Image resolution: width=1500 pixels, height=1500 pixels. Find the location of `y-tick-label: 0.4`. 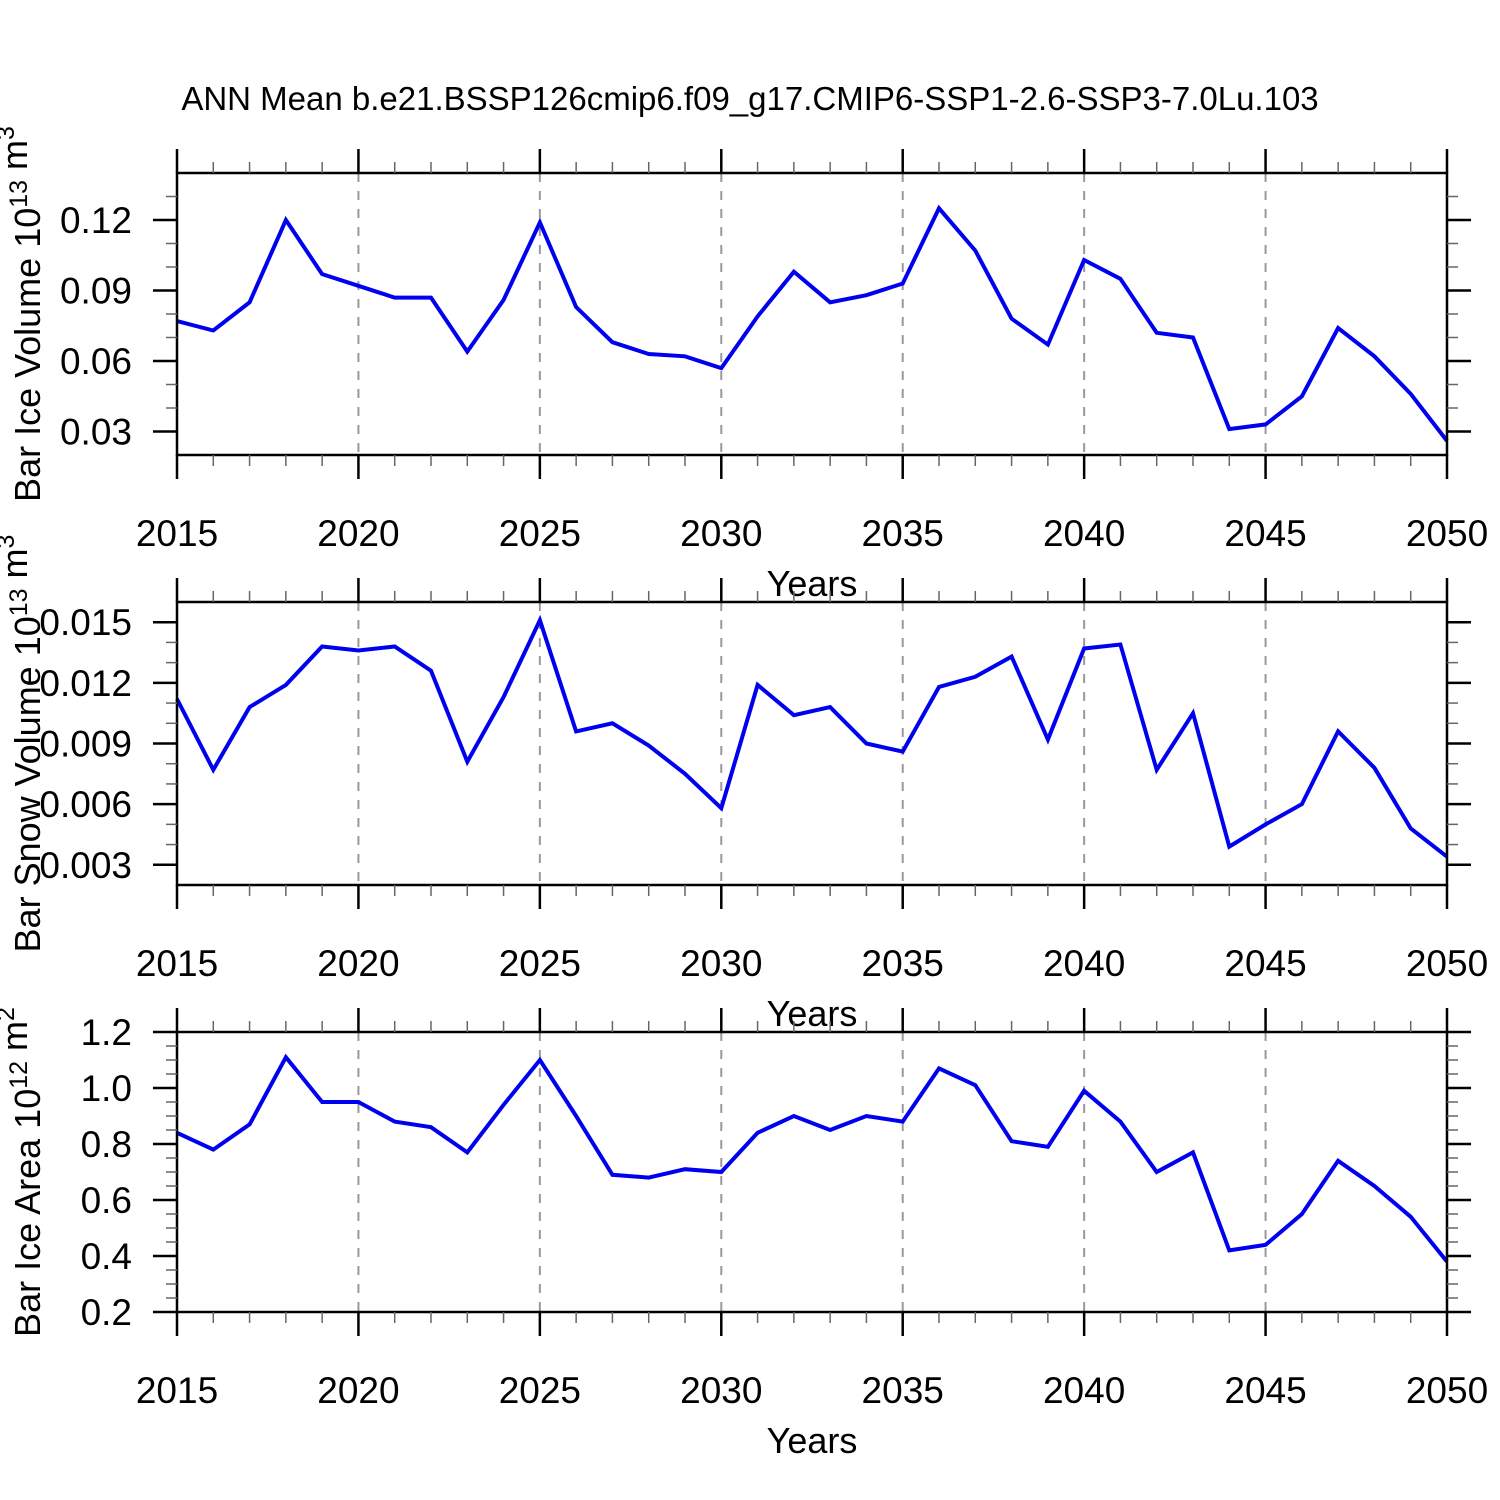

y-tick-label: 0.4 is located at coordinates (106, 1256).